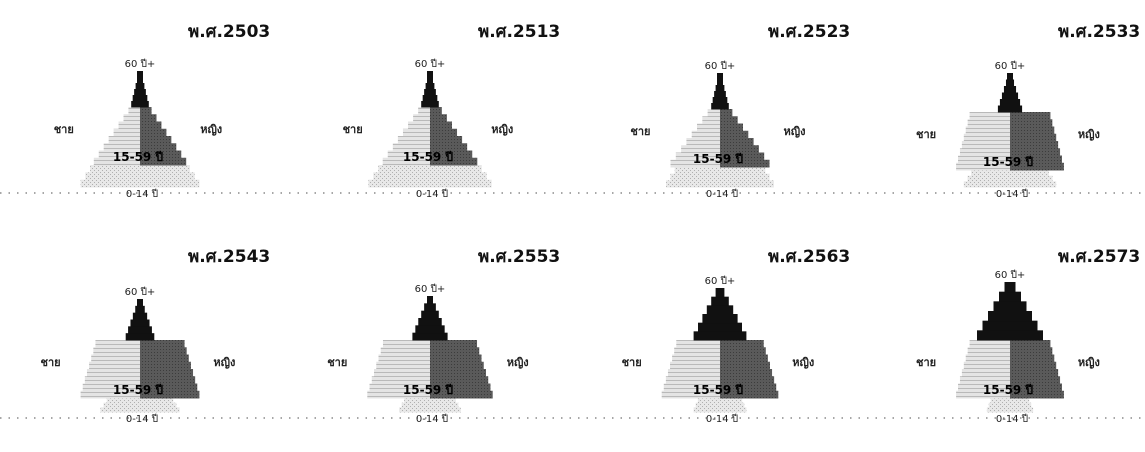  What do you see at coordinates (162, 111) in the screenshot?
I see `pyramid-1: 60 ปี+ 15-59 ปี 0-14 ปี ชาย หญิง พ.ศ.2503` at bounding box center [162, 111].